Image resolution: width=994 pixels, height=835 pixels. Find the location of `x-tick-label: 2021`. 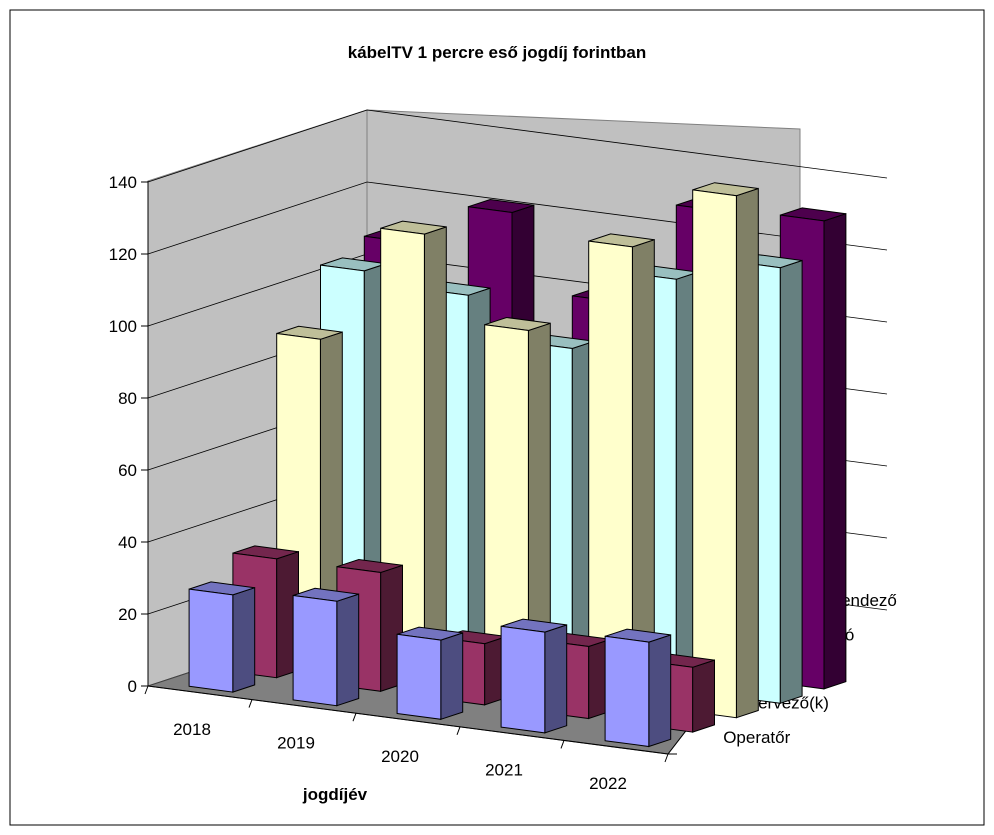

x-tick-label: 2021 is located at coordinates (504, 770).